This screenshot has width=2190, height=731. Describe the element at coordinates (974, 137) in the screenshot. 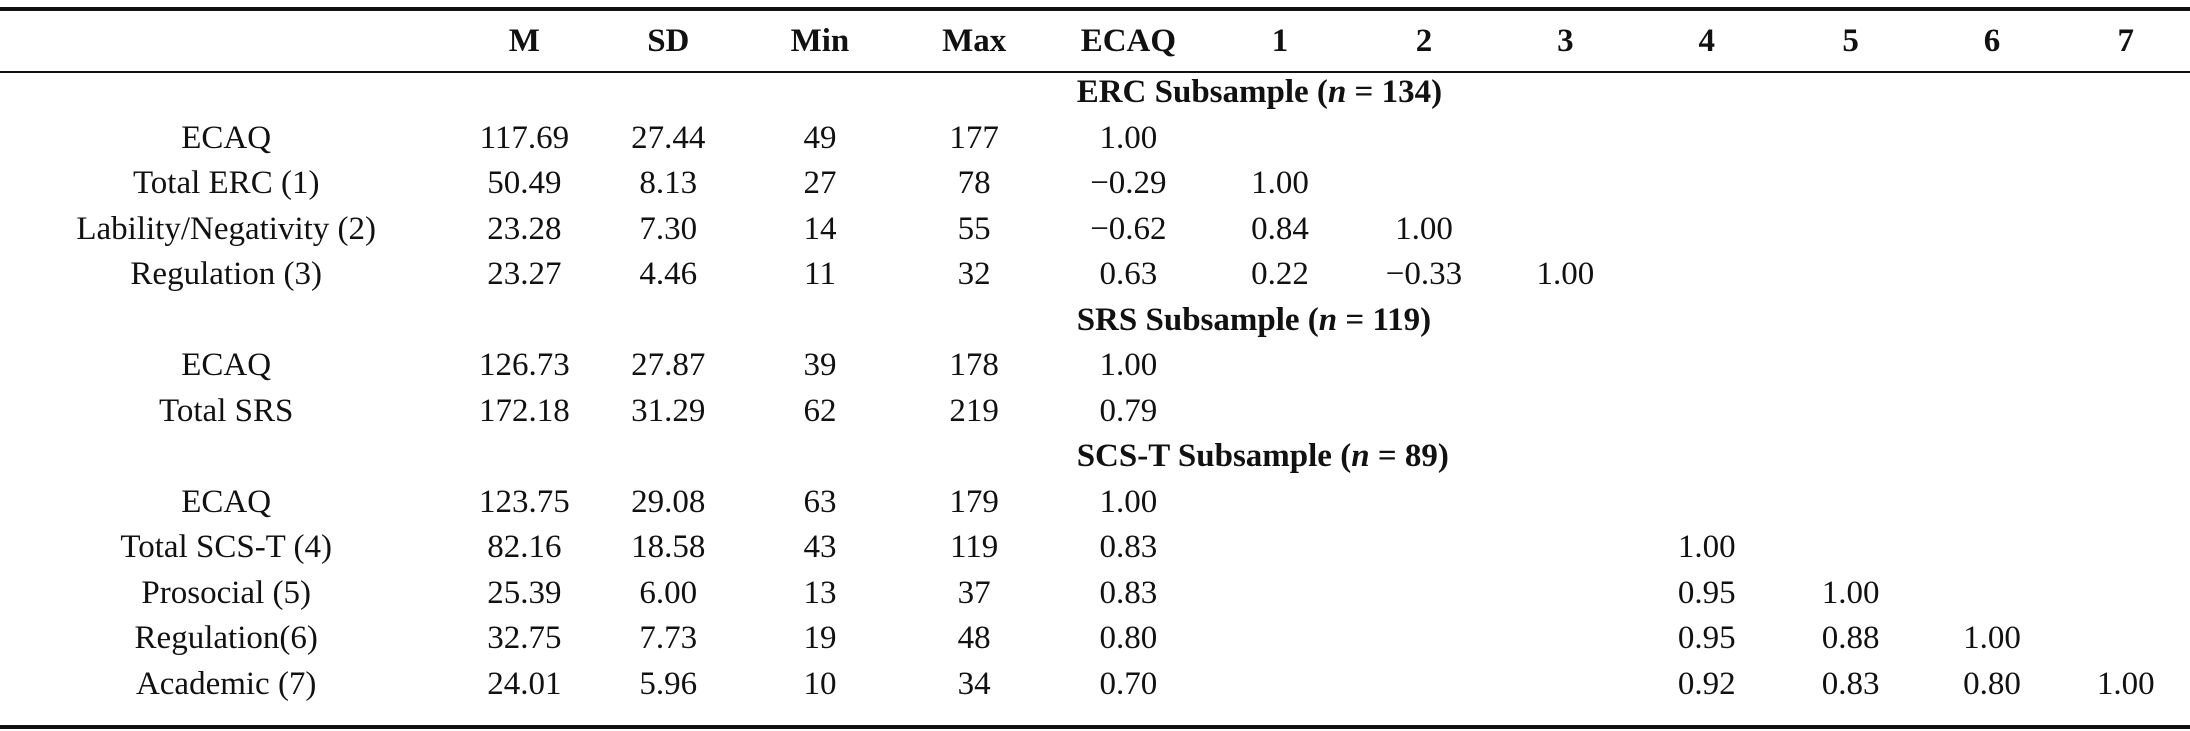

I see `table-cell: 177` at that location.